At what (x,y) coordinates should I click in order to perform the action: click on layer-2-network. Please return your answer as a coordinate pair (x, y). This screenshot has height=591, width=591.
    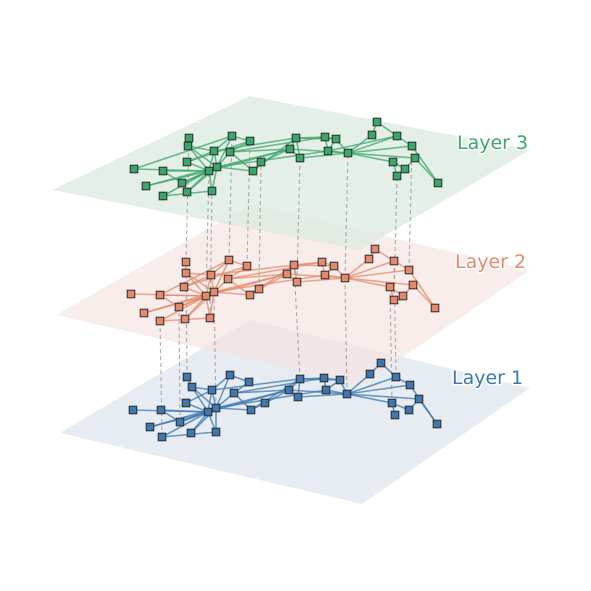
    Looking at the image, I should click on (283, 285).